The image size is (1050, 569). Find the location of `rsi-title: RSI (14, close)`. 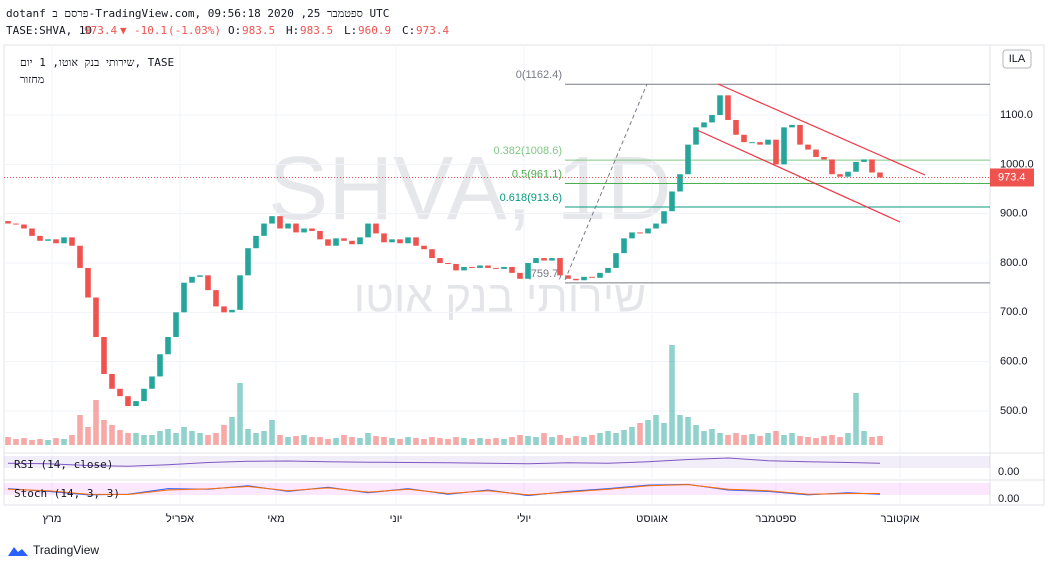

rsi-title: RSI (14, close) is located at coordinates (63, 464).